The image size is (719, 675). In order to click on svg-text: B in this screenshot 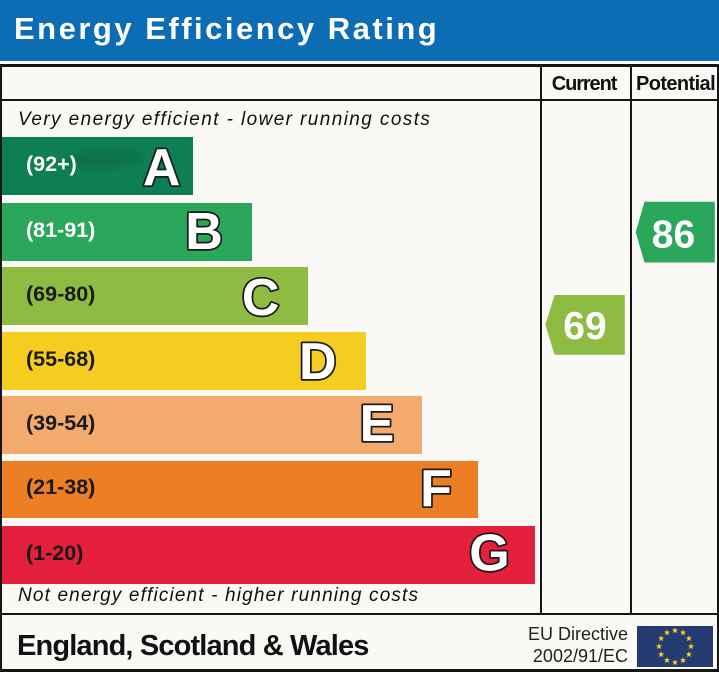, I will do `click(204, 232)`.